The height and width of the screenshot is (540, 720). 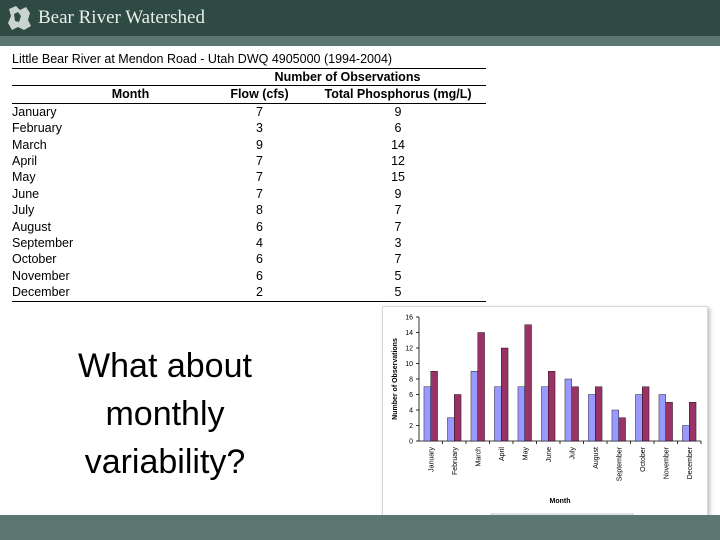 What do you see at coordinates (619, 463) in the screenshot?
I see `x-tick-label: September` at bounding box center [619, 463].